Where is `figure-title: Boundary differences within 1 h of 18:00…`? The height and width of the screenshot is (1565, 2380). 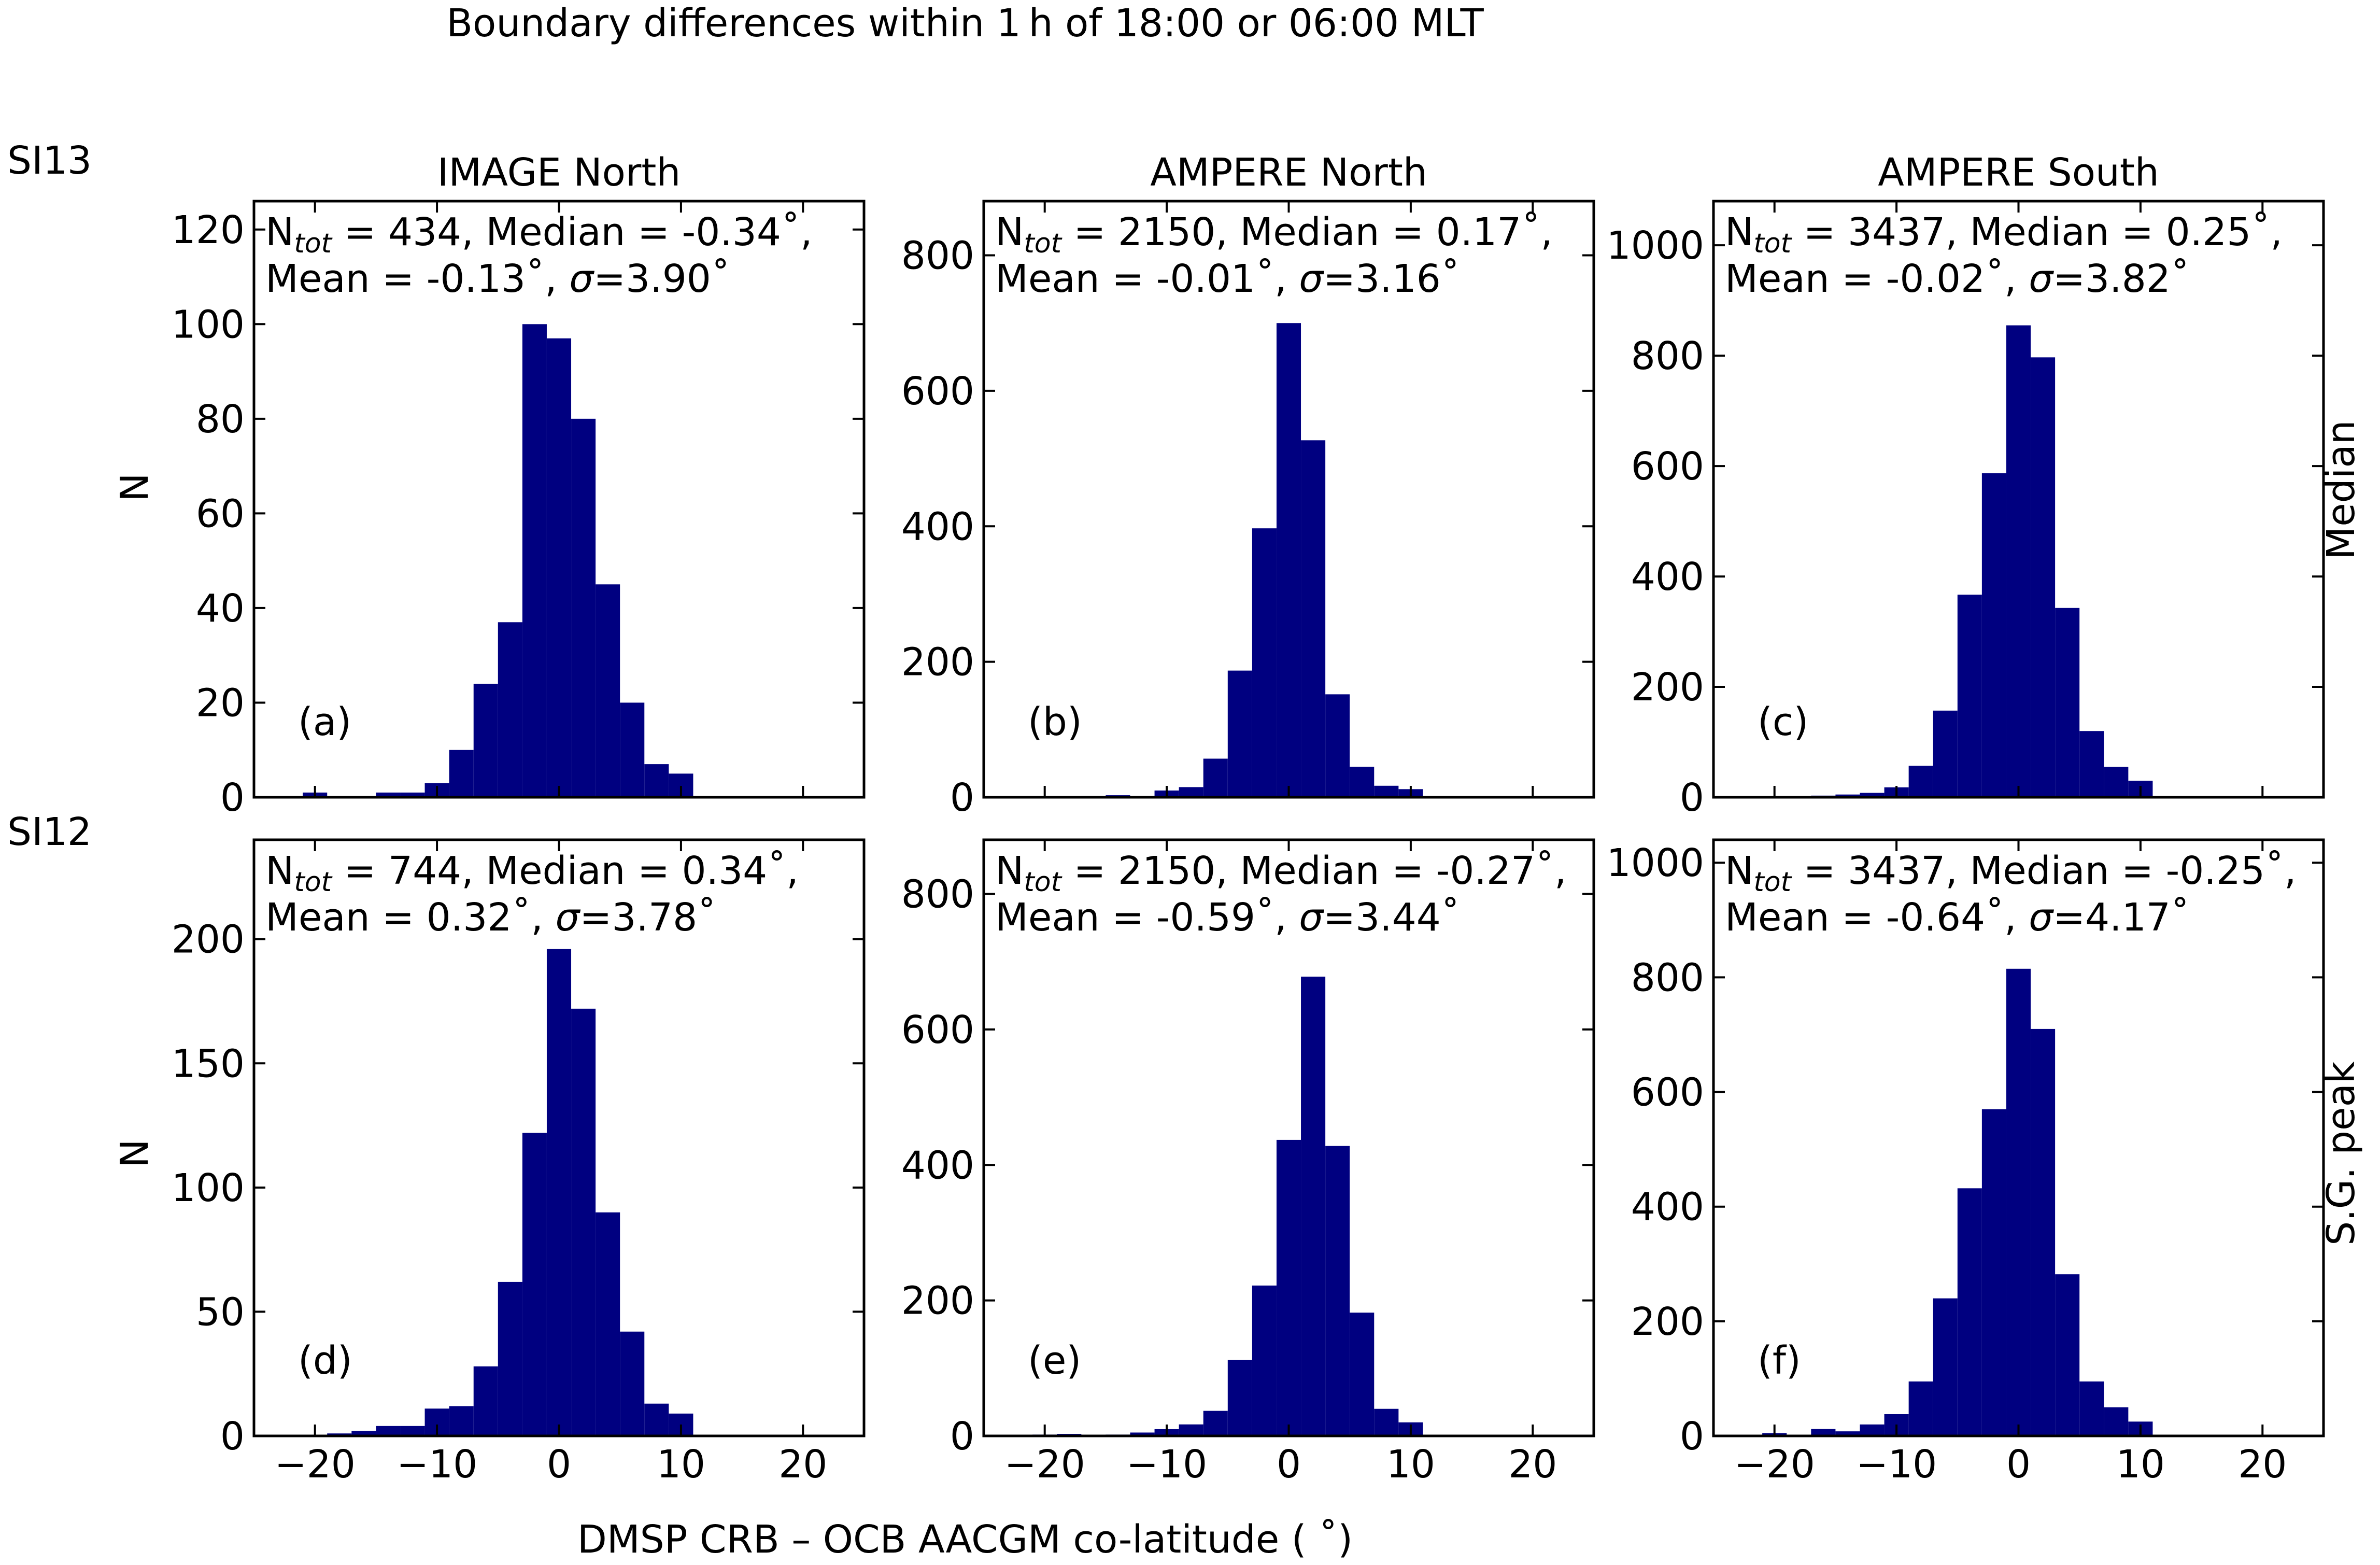
figure-title: Boundary differences within 1 h of 18:00… is located at coordinates (965, 24).